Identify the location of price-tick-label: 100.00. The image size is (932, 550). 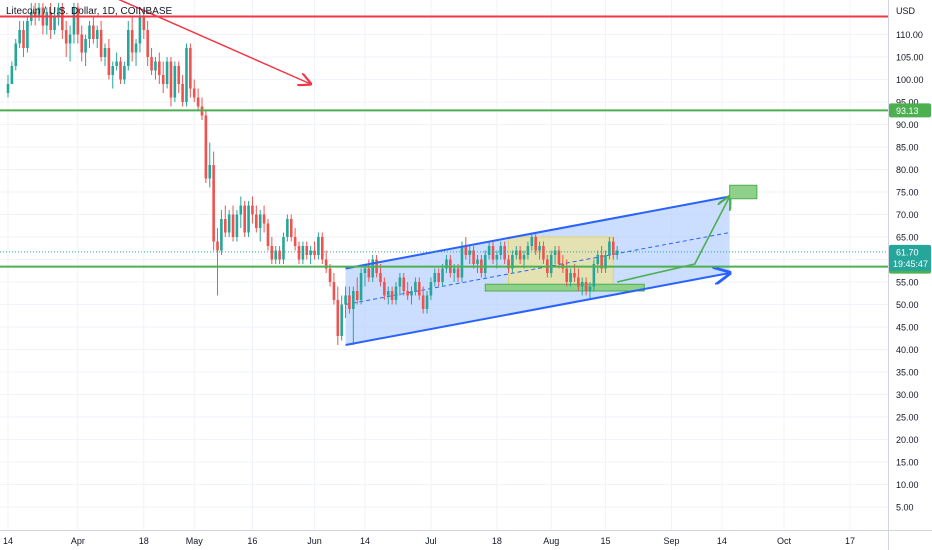
(910, 80).